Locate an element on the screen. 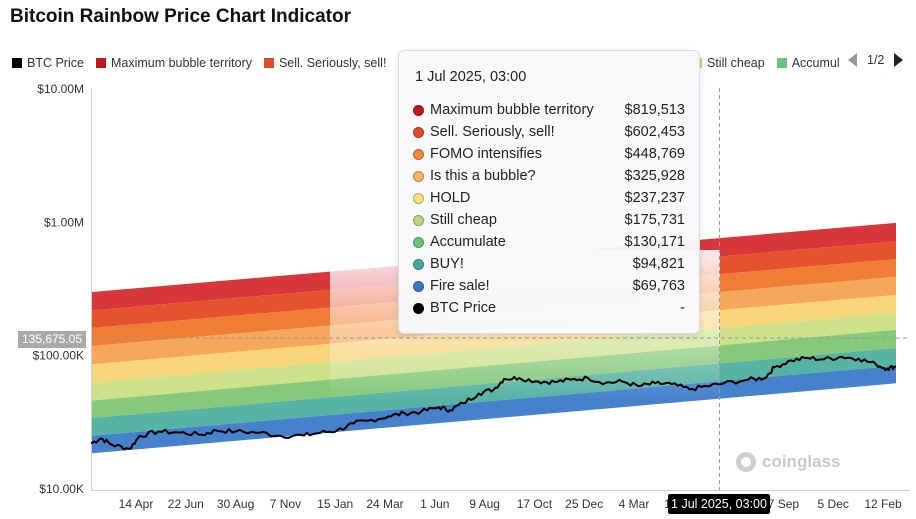 The image size is (916, 519). x-tick-label: 4 Mar is located at coordinates (634, 504).